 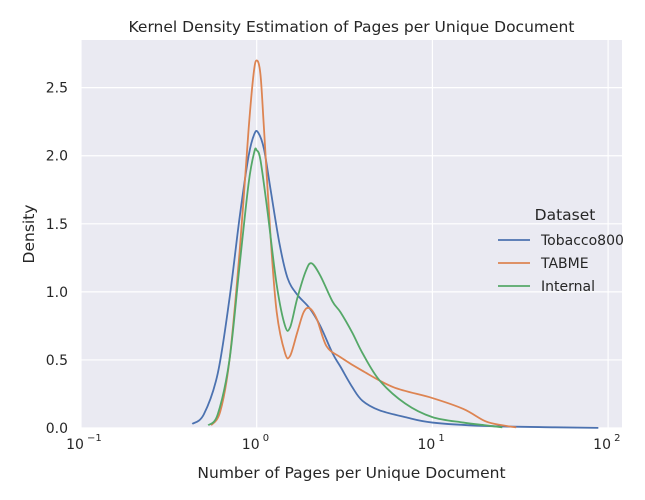 What do you see at coordinates (351, 473) in the screenshot?
I see `x-axis-label: Number of Pages per Unique Document` at bounding box center [351, 473].